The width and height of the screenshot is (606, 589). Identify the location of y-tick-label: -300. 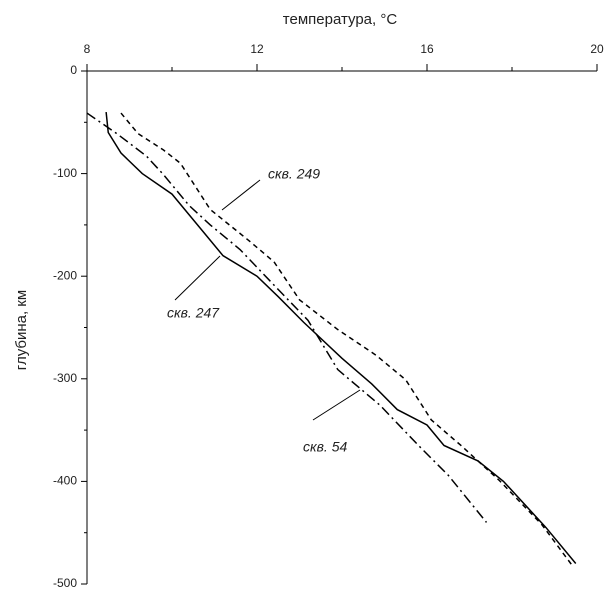
(65, 378).